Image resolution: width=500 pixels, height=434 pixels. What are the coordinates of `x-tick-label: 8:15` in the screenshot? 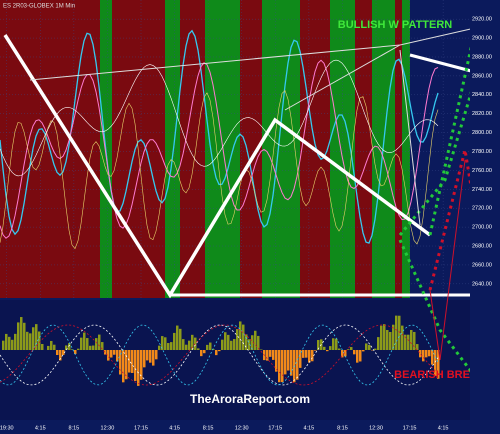 It's located at (73, 428).